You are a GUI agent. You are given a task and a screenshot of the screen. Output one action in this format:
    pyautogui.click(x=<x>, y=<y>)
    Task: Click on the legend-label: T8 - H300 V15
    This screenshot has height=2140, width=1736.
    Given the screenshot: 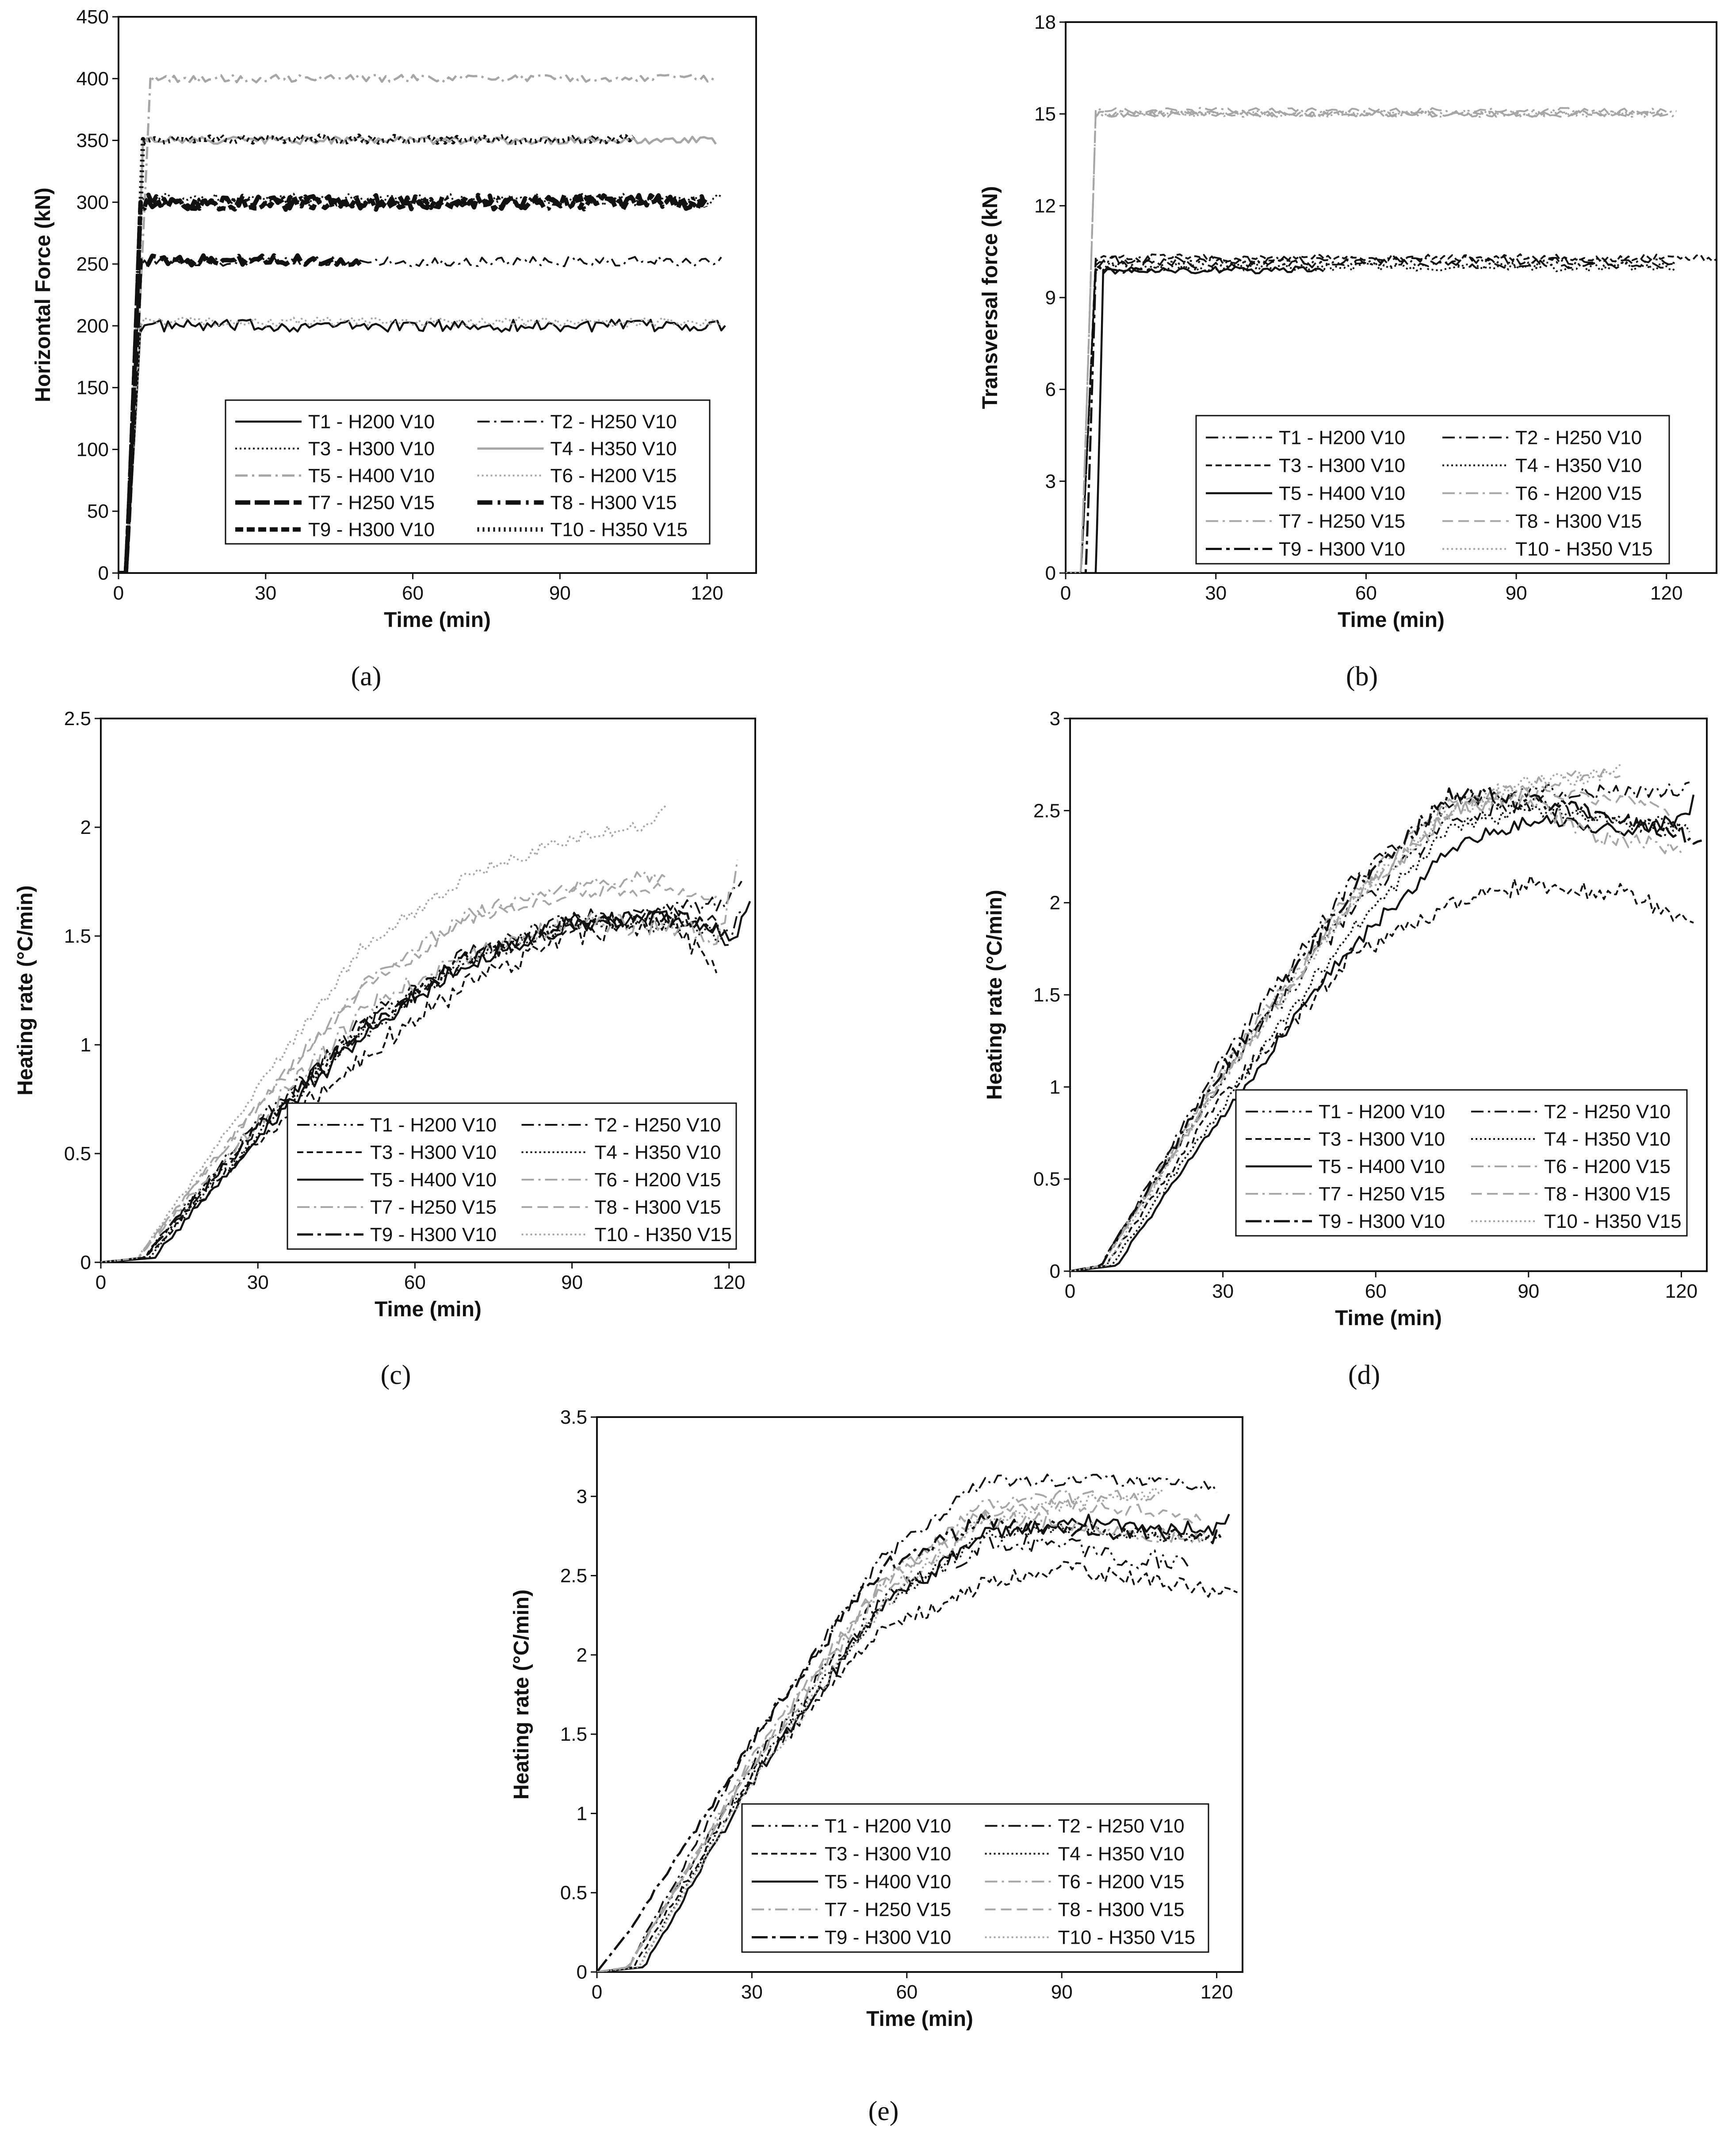 What is the action you would take?
    pyautogui.click(x=1608, y=1194)
    